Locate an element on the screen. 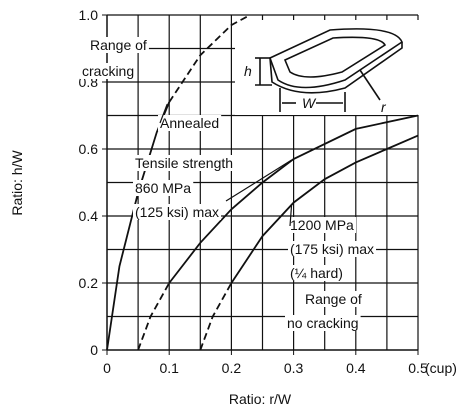  annotation: (175 ksi) max is located at coordinates (332, 249).